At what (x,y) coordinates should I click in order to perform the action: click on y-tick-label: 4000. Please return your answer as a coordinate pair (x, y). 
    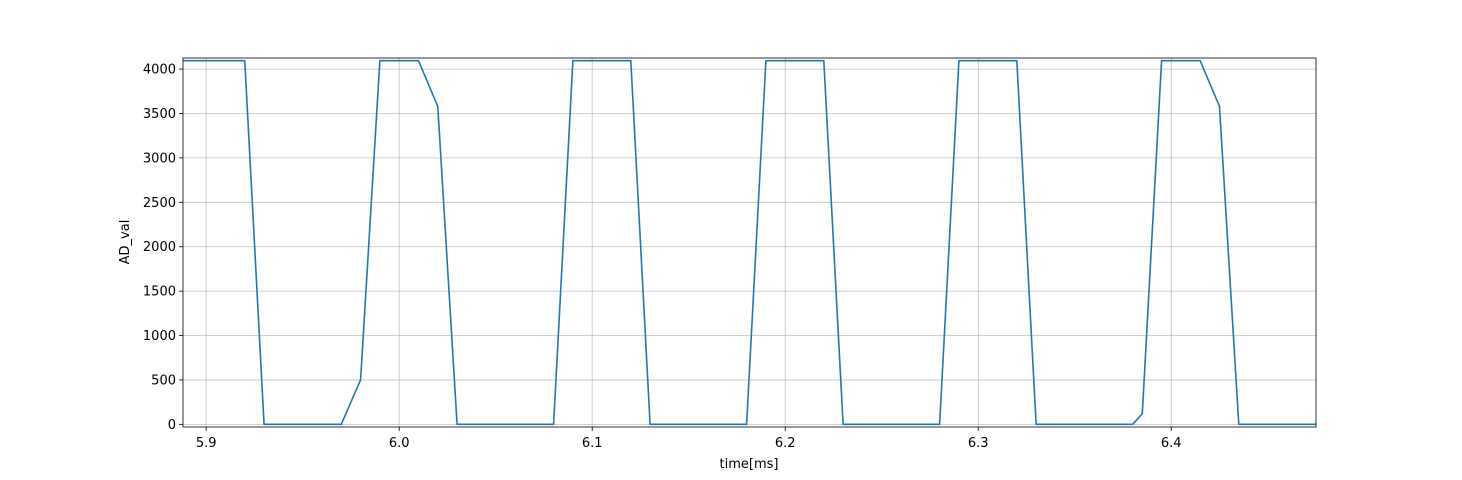
    Looking at the image, I should click on (159, 70).